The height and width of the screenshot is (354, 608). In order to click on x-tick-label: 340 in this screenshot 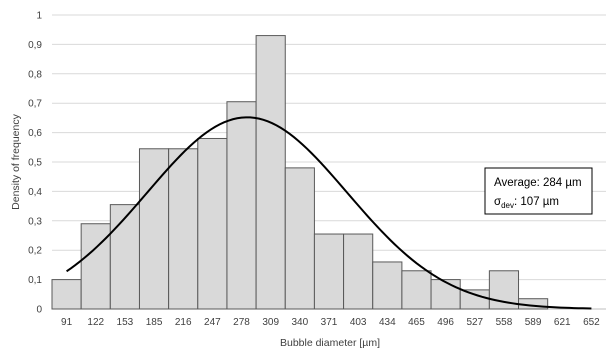, I will do `click(299, 322)`.